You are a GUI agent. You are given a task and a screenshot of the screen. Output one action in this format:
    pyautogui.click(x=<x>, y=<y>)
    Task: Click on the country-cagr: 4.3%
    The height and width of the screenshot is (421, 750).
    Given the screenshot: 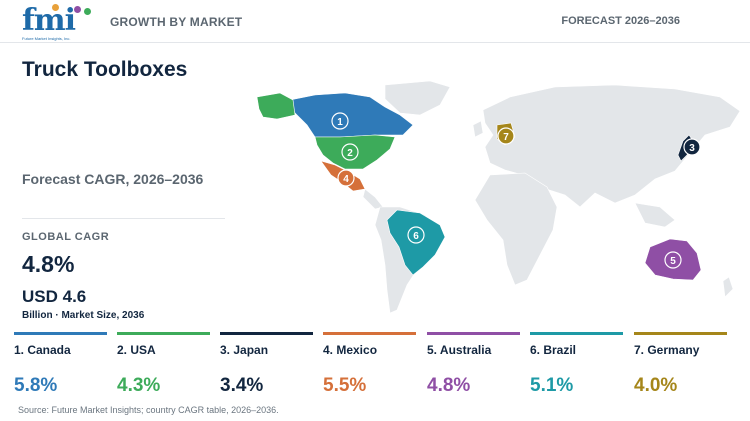 What is the action you would take?
    pyautogui.click(x=139, y=385)
    